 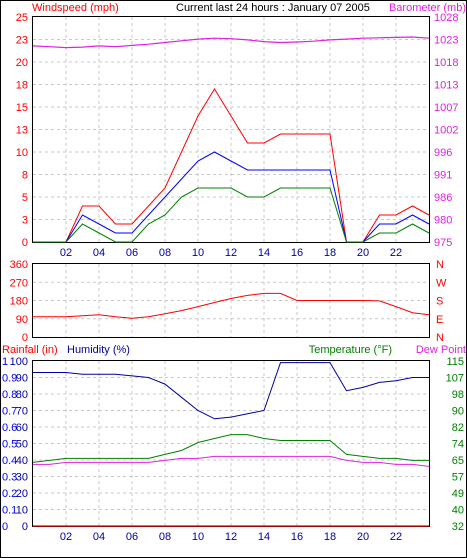 I want to click on rainfall-tick-label: 0.7, so click(x=9, y=412).